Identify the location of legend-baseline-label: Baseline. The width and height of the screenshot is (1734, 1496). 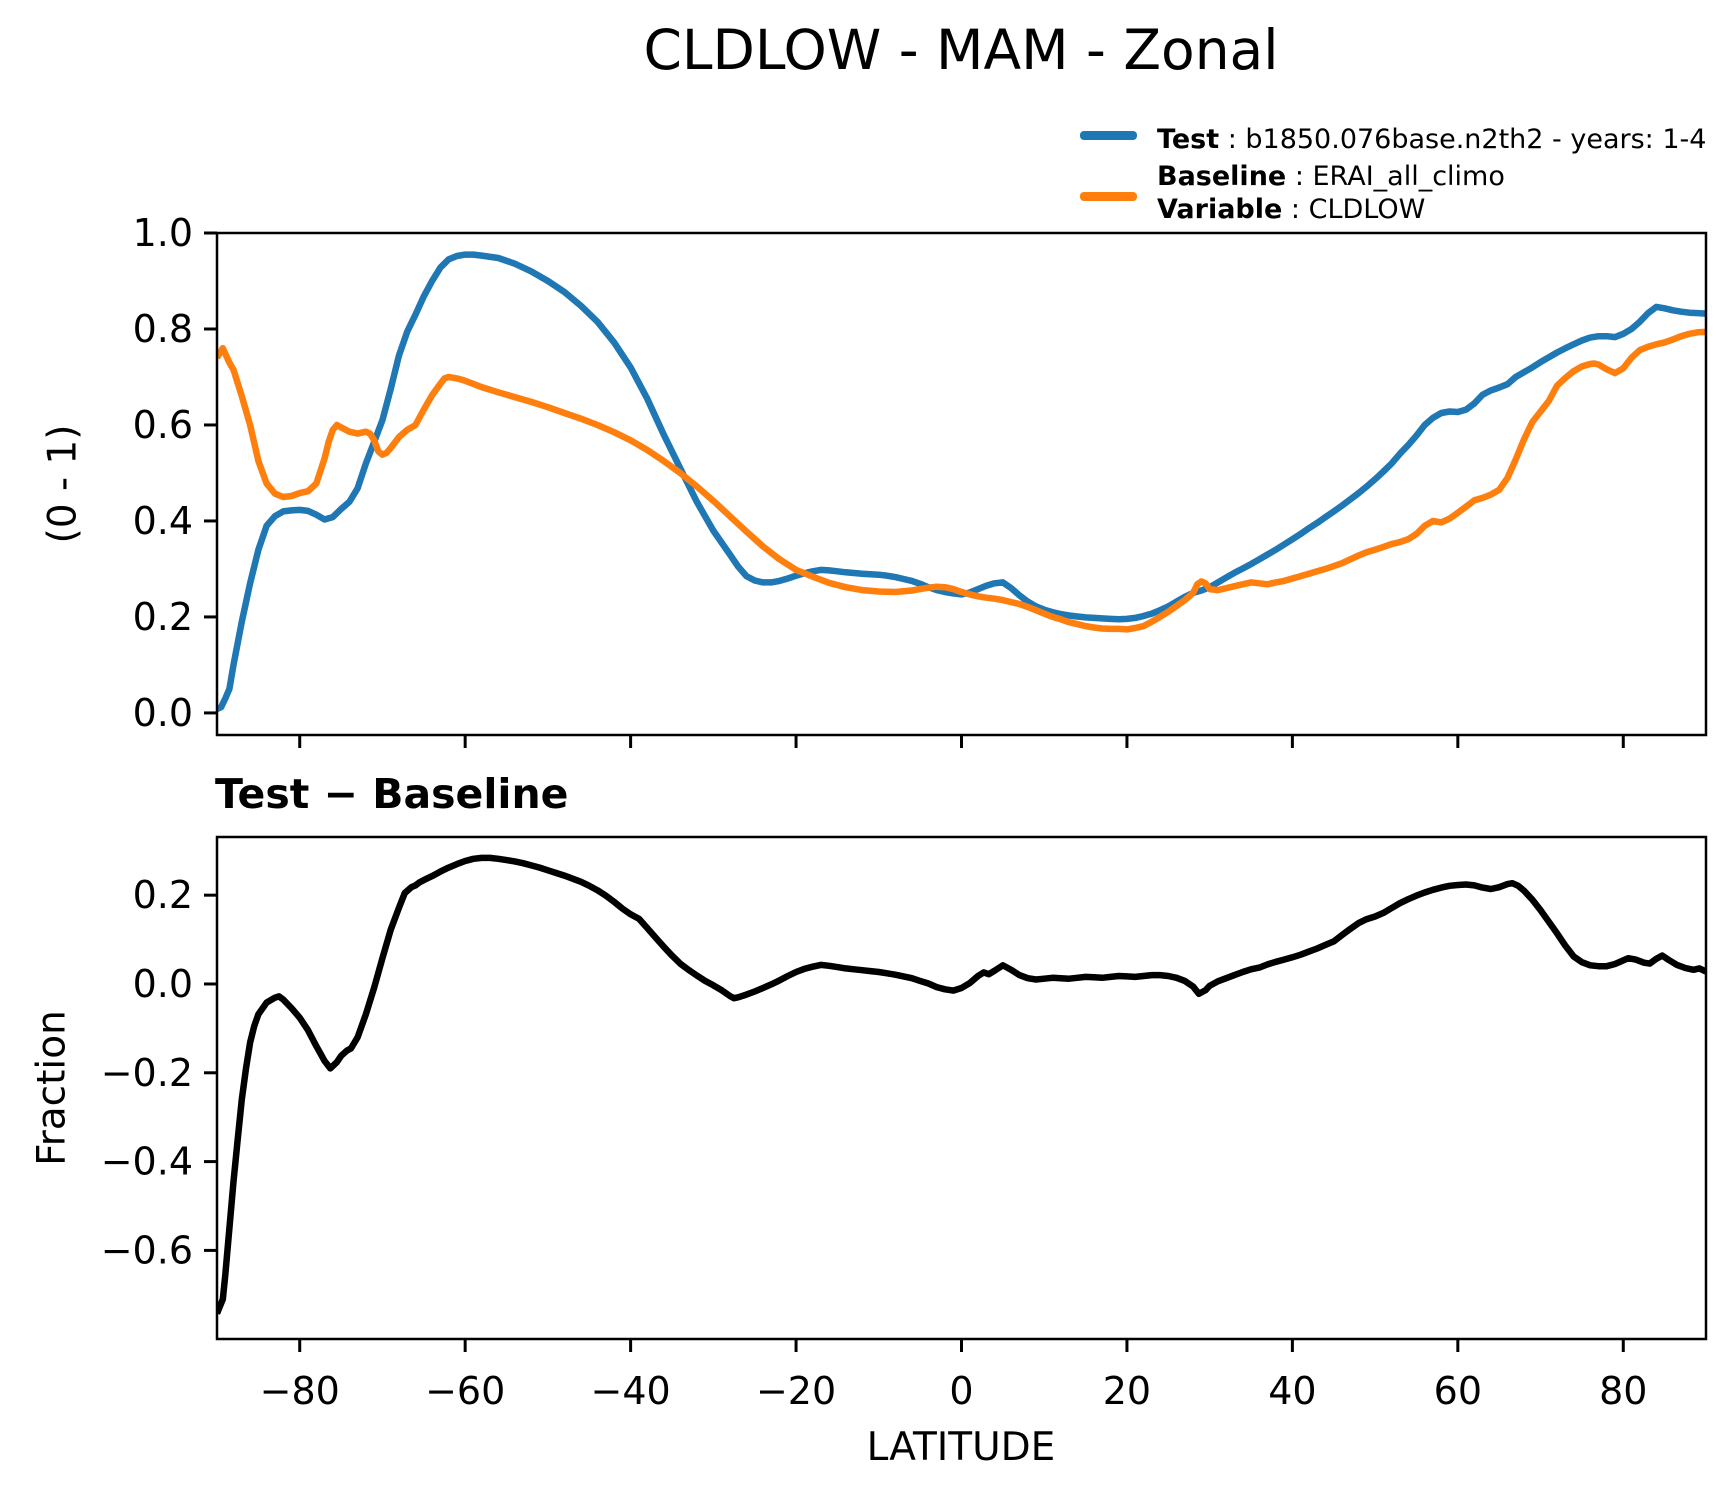
(1222, 176).